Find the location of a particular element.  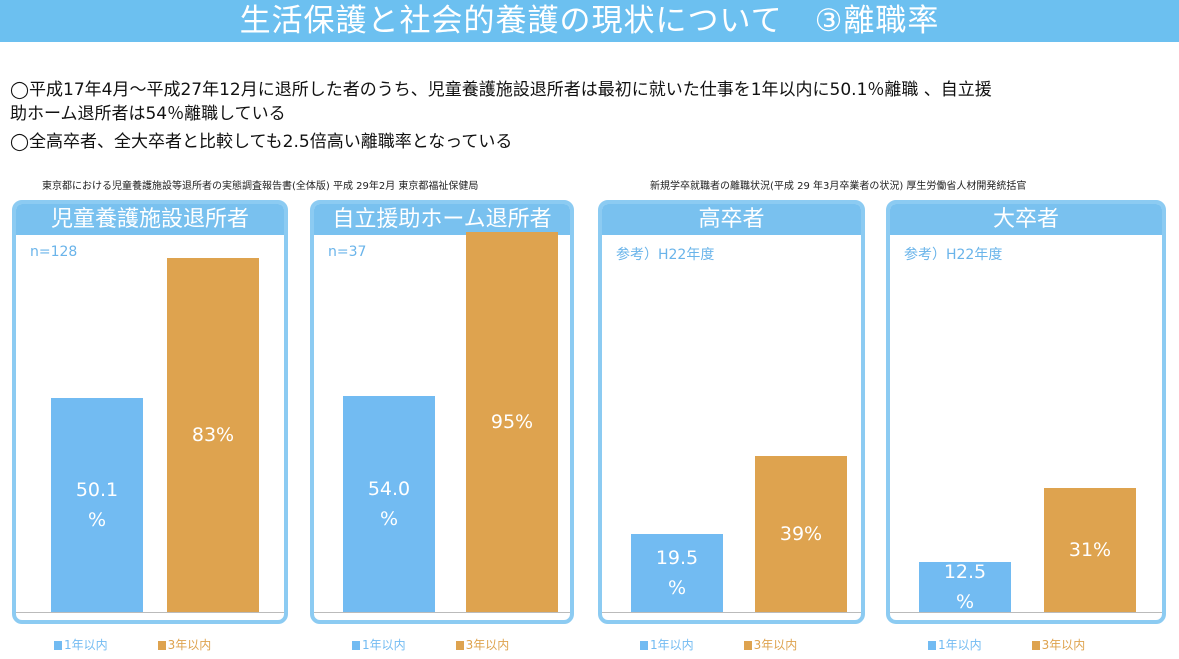

bar-1-year: 54.0 % is located at coordinates (389, 504).